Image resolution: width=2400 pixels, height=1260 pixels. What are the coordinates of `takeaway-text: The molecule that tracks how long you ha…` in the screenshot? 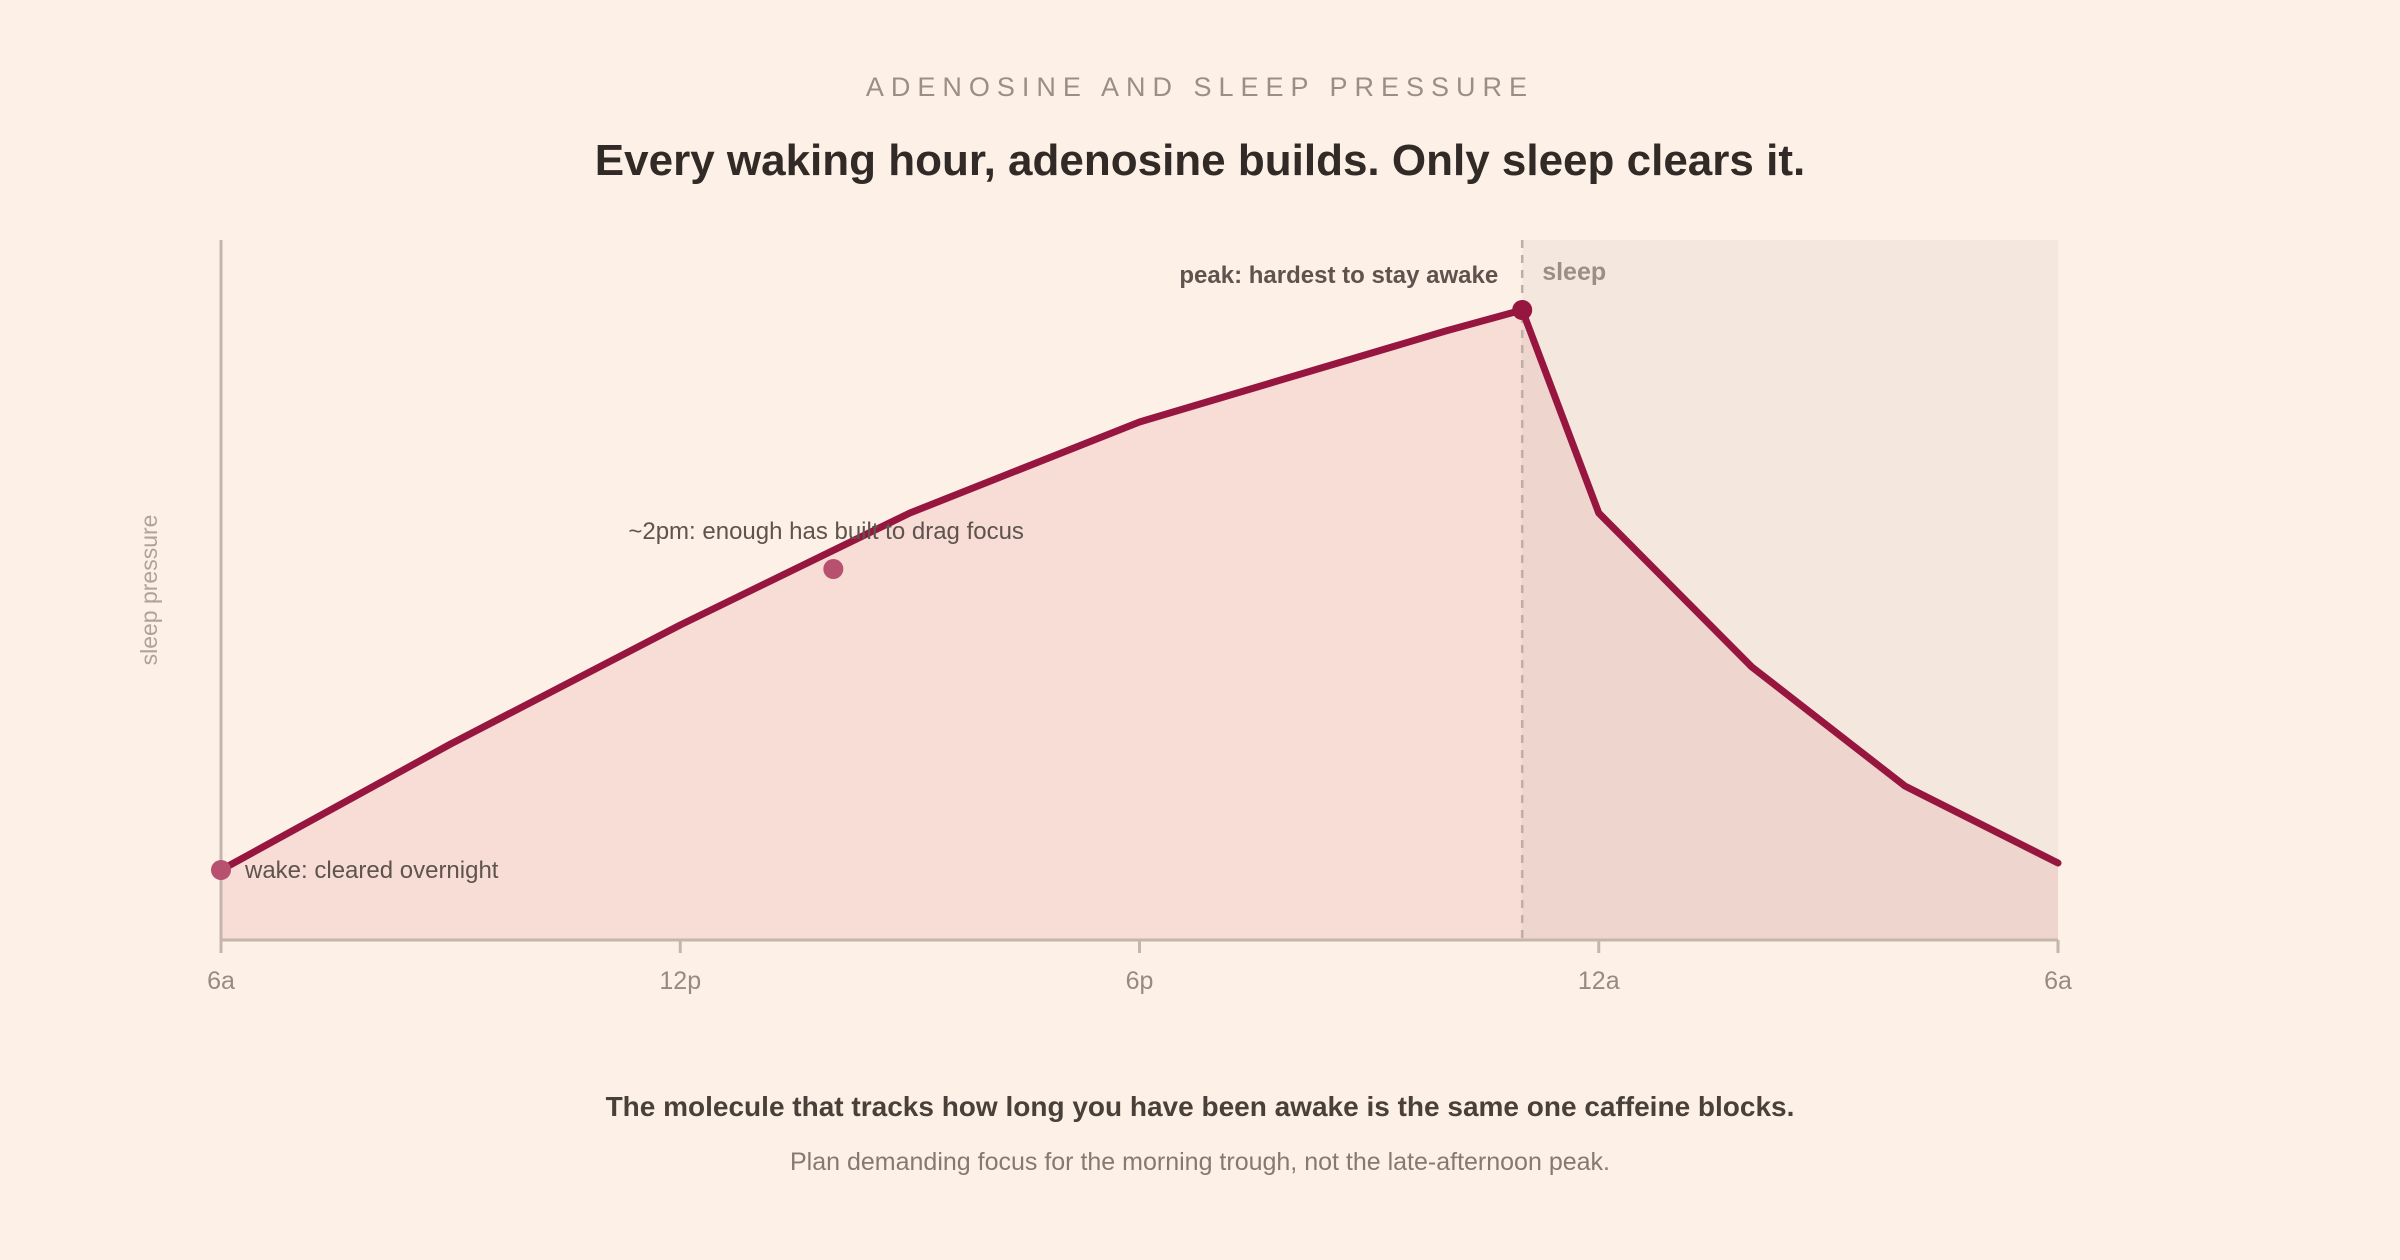 It's located at (1200, 1106).